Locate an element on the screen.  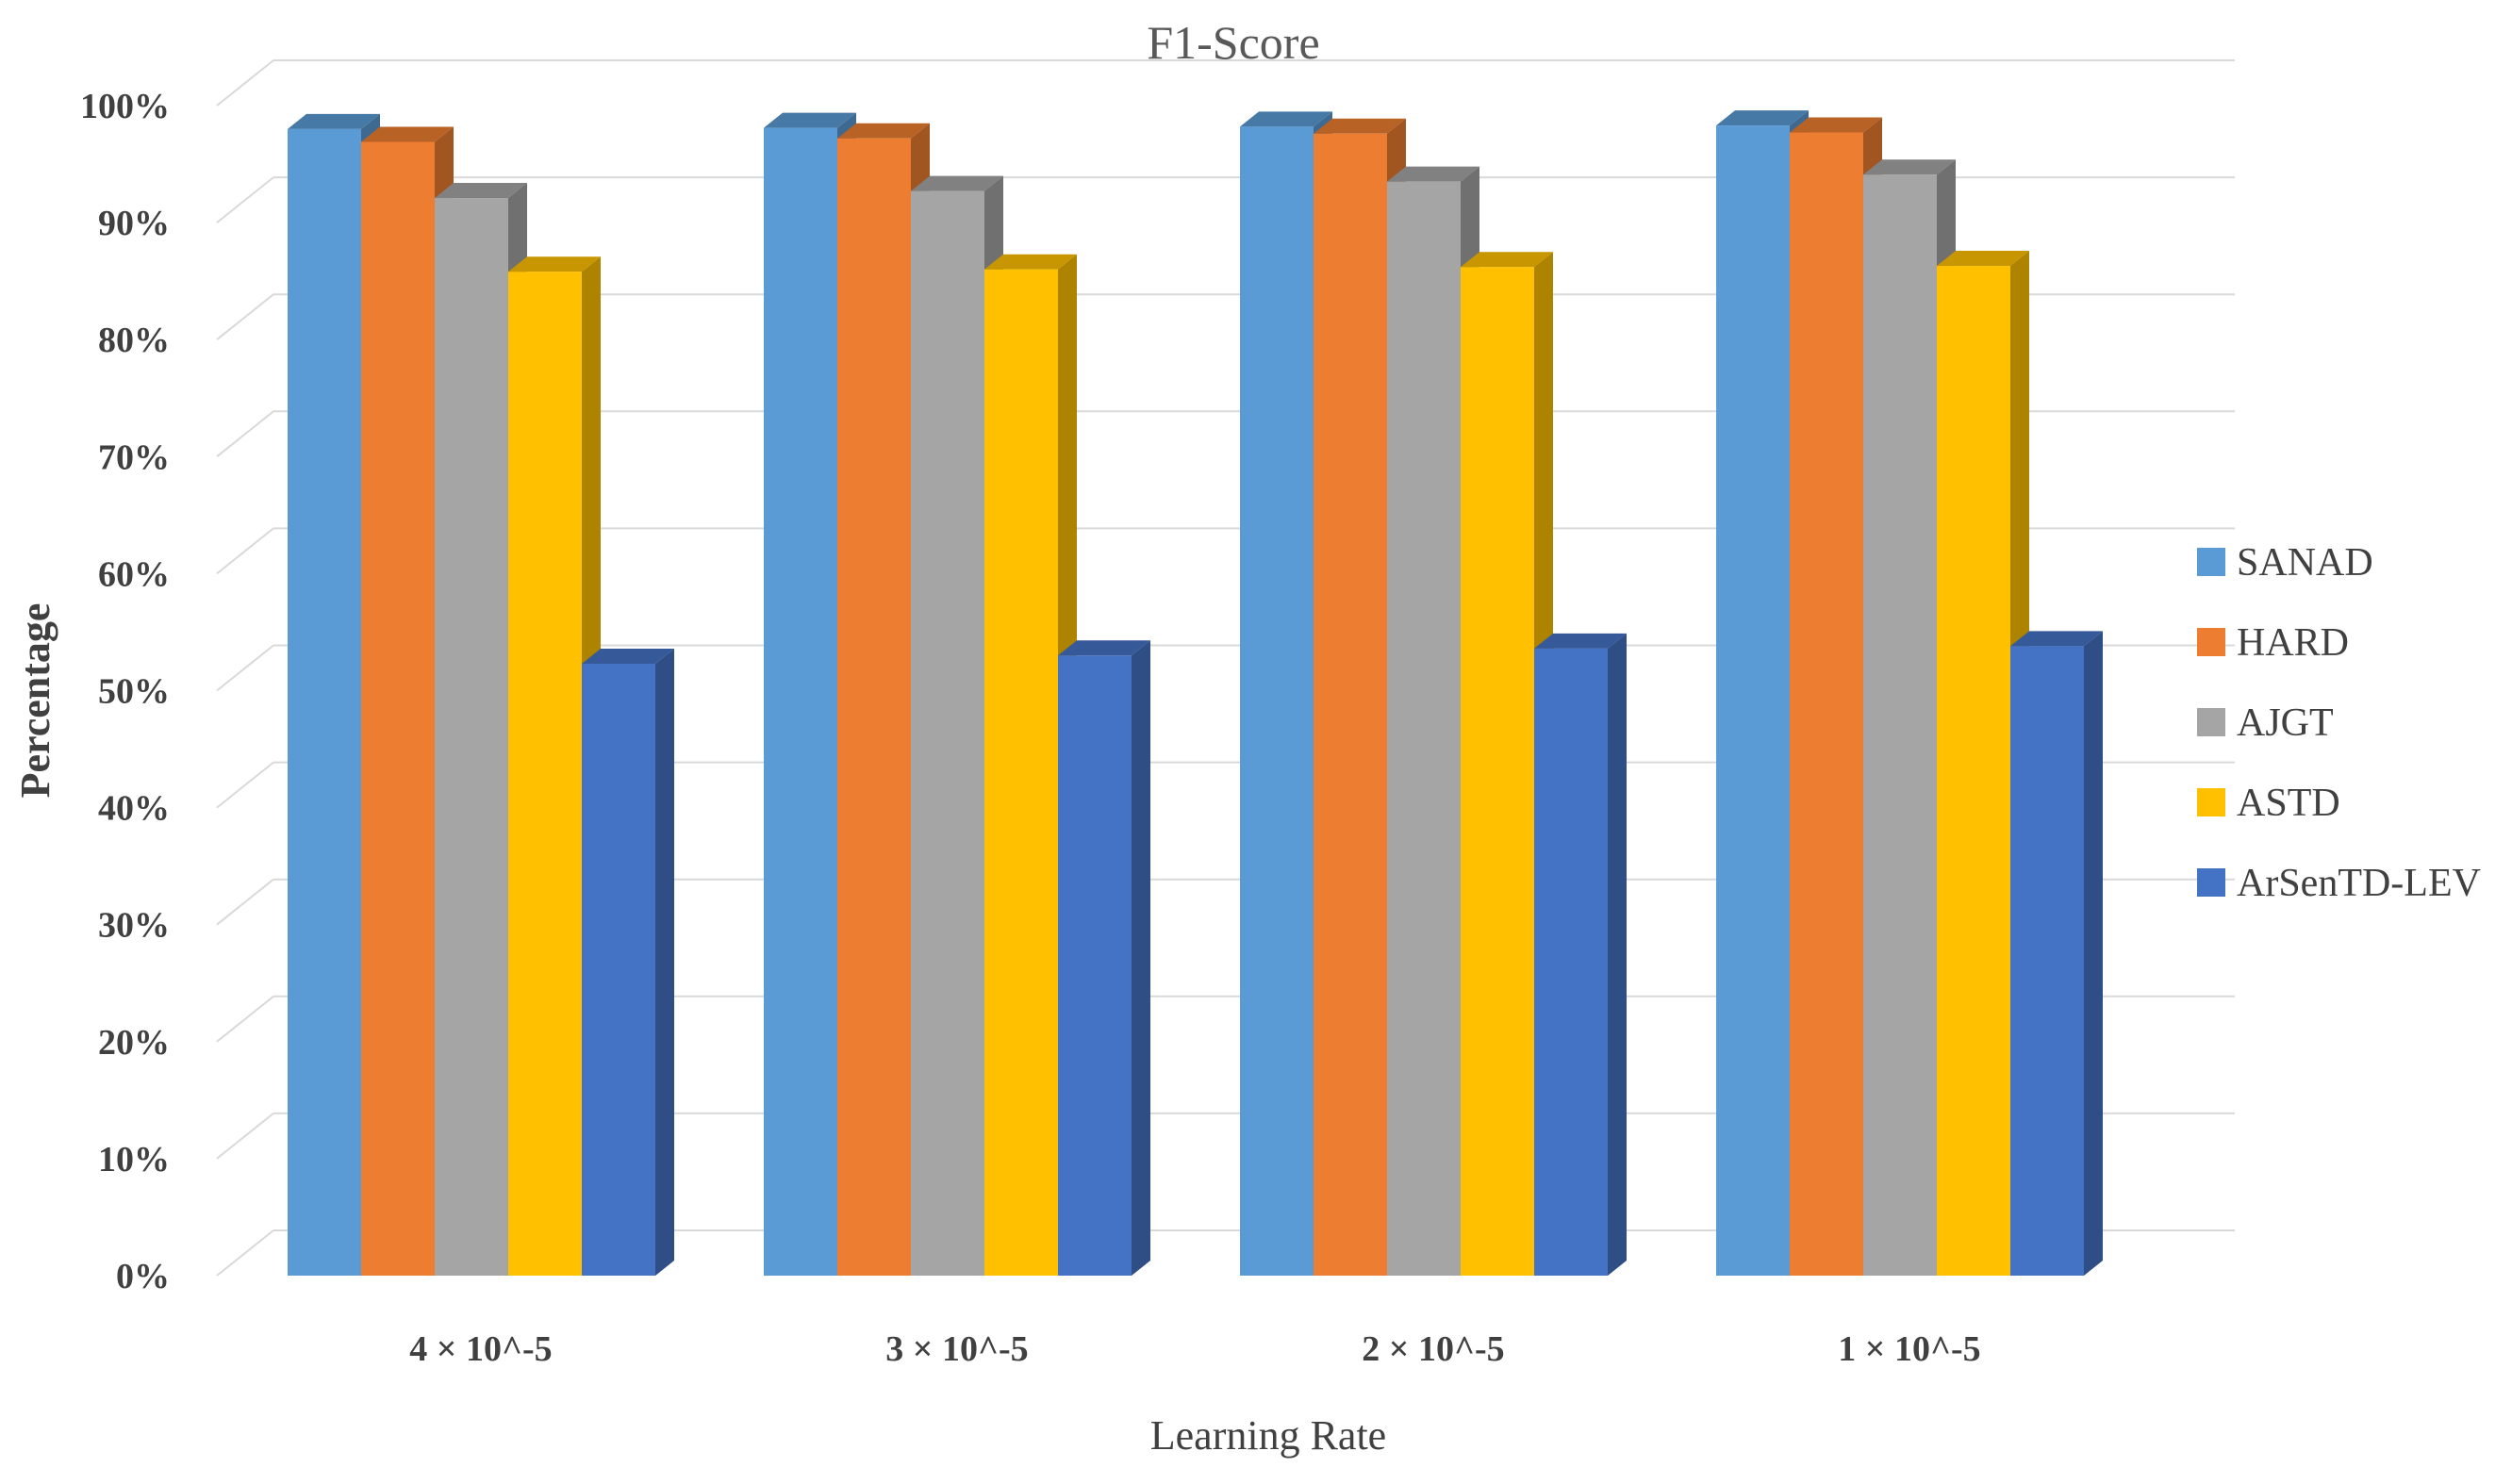
y-tick-label: 70% is located at coordinates (134, 457).